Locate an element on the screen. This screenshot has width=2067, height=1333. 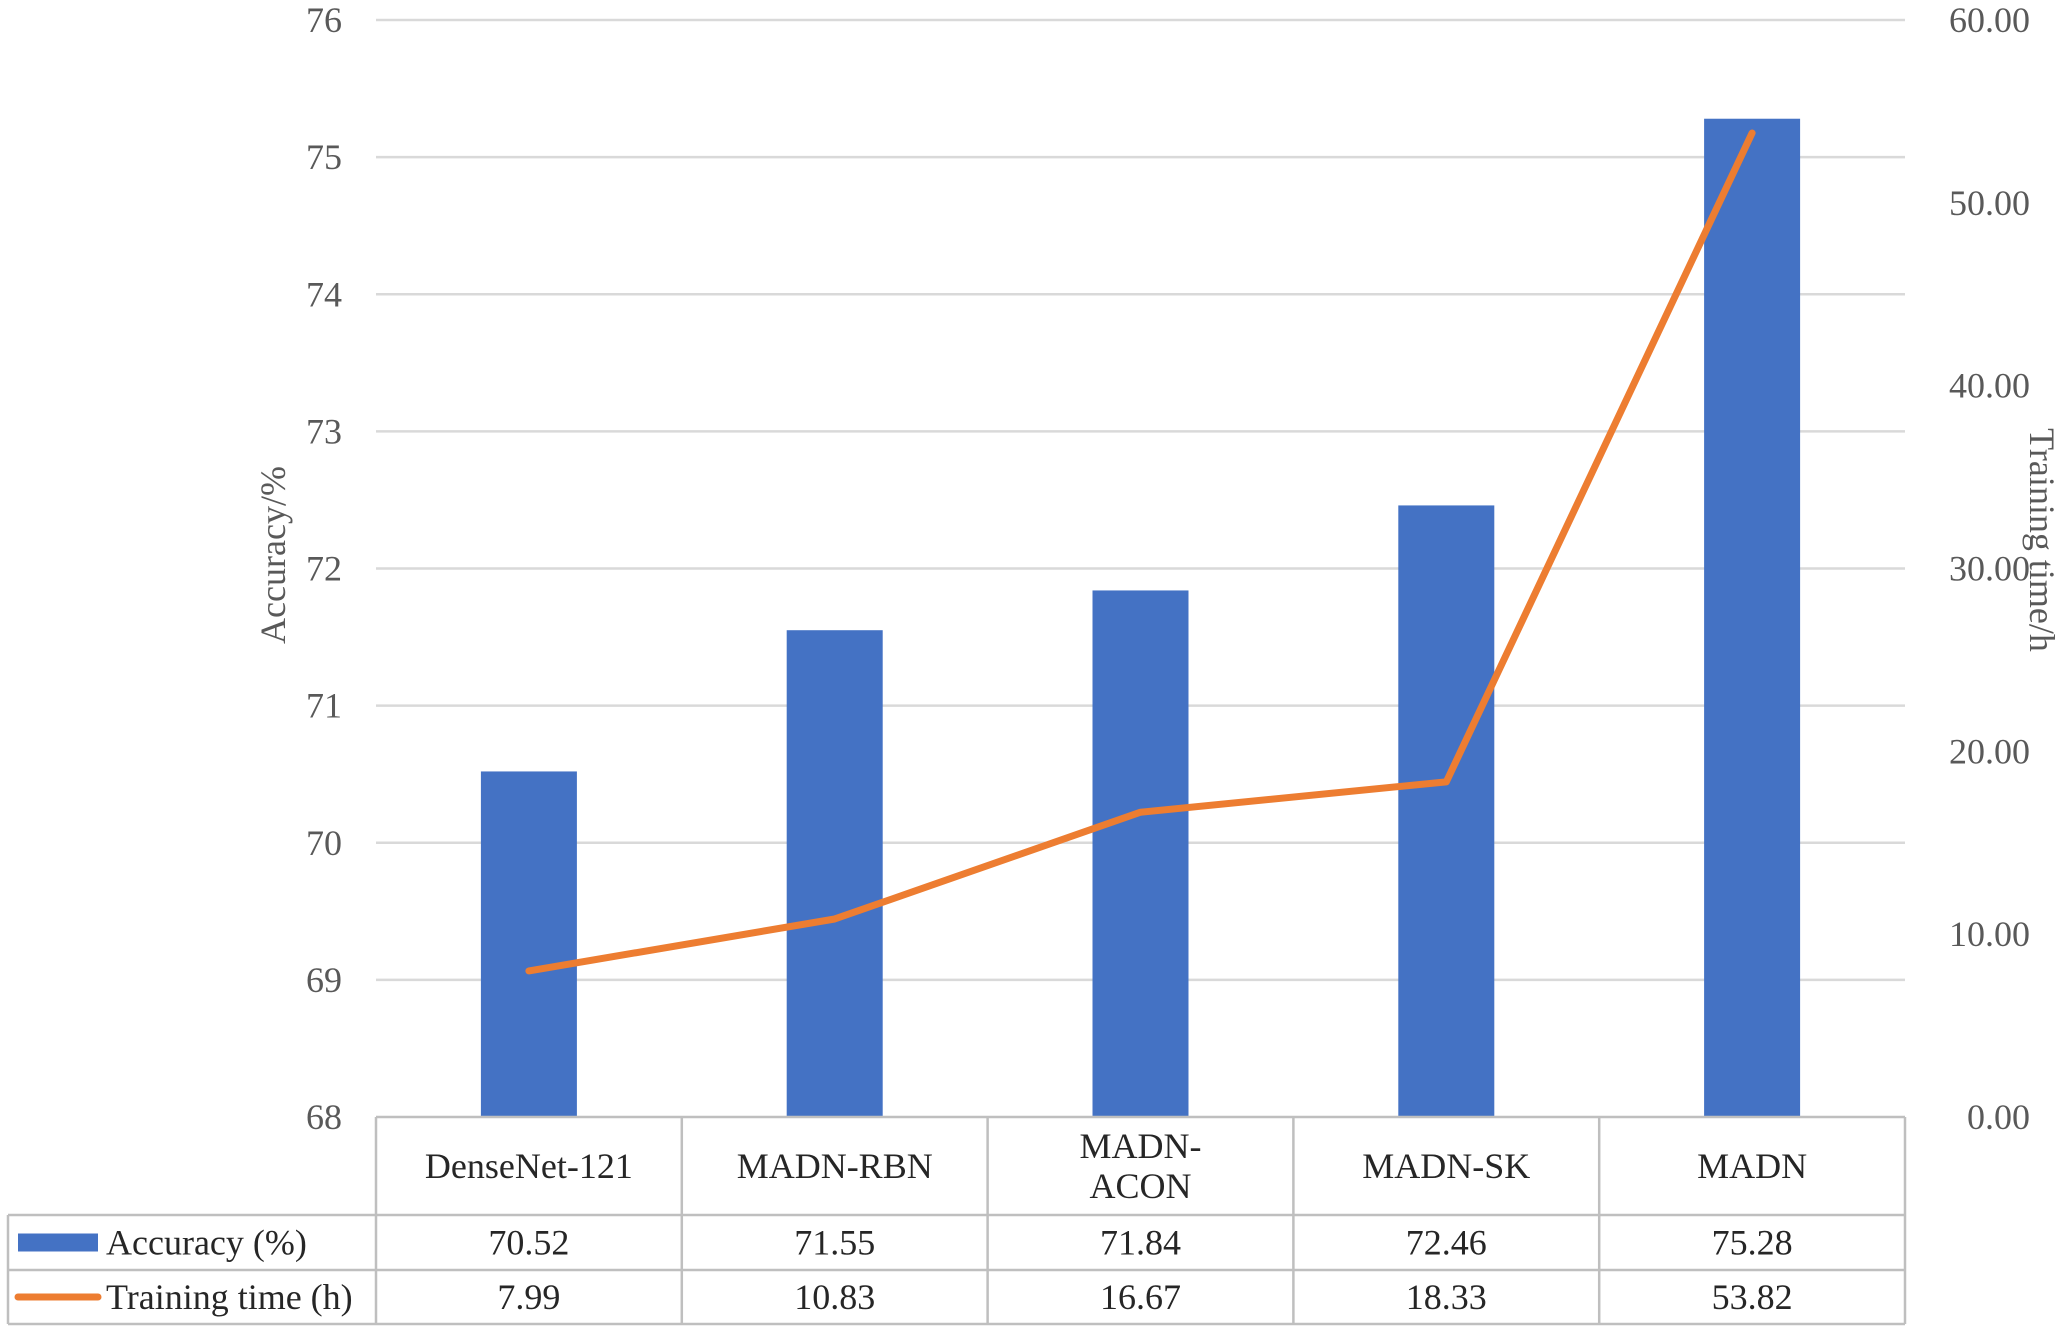
table-cell-value: 72.46 is located at coordinates (1446, 1243).